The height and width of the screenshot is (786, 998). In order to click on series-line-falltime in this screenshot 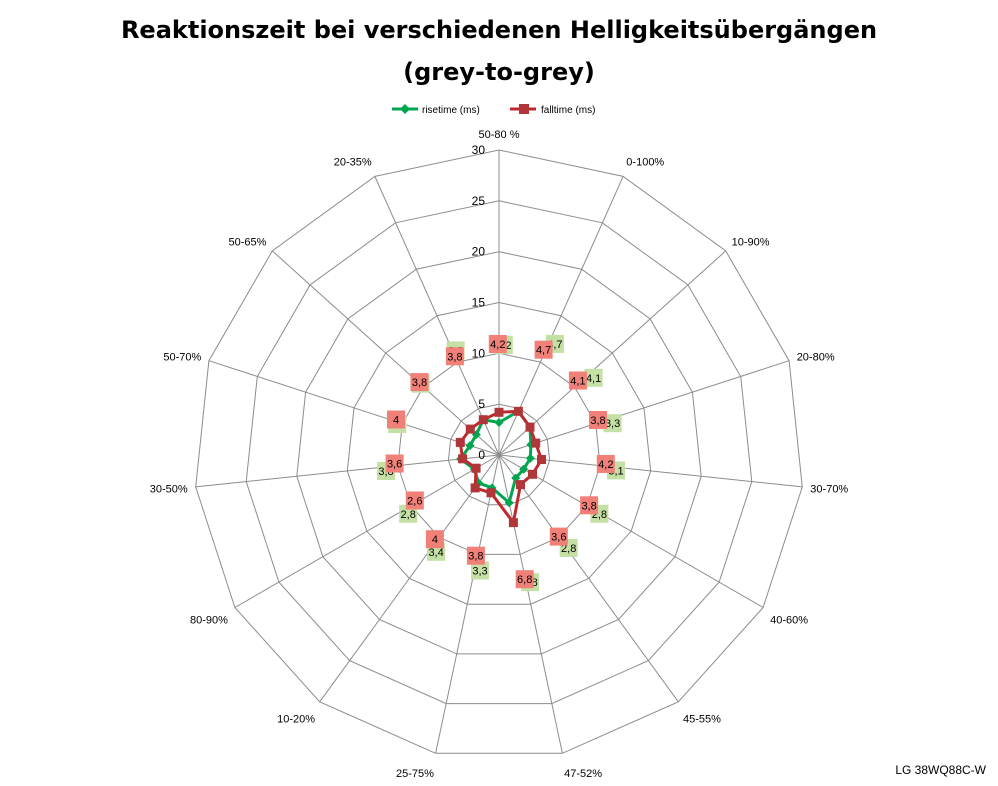, I will do `click(500, 467)`.